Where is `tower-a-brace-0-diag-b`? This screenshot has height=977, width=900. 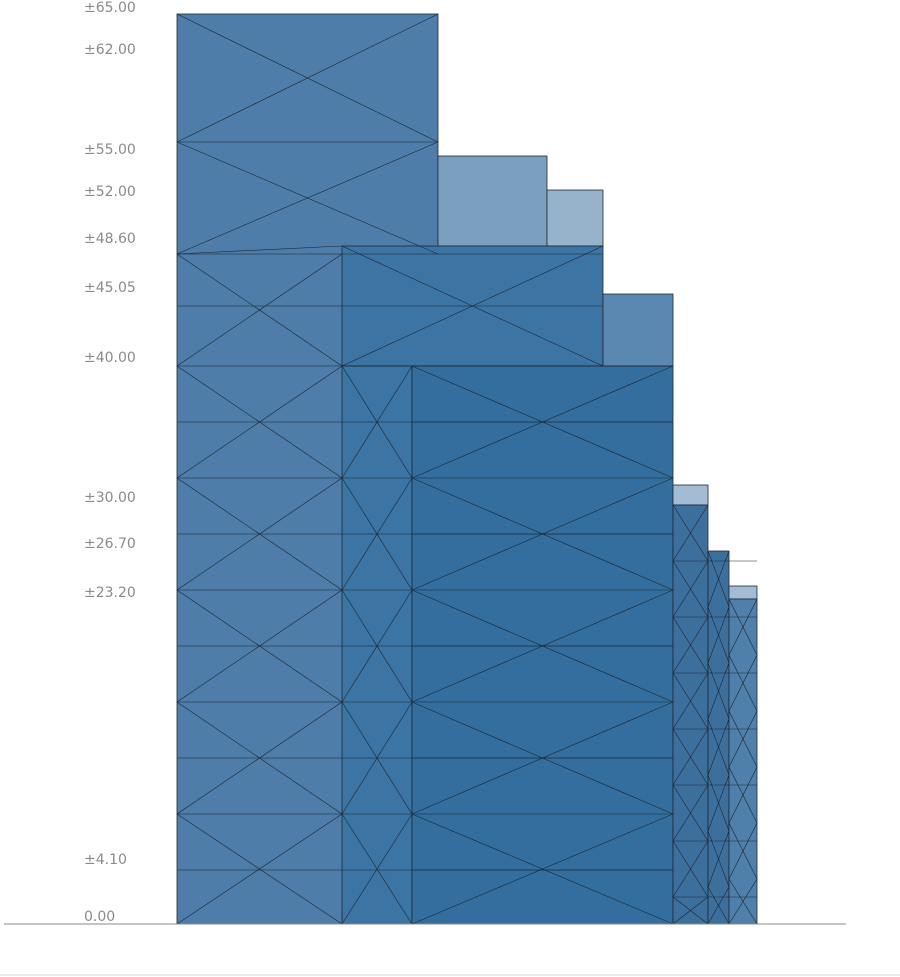
tower-a-brace-0-diag-b is located at coordinates (259, 310).